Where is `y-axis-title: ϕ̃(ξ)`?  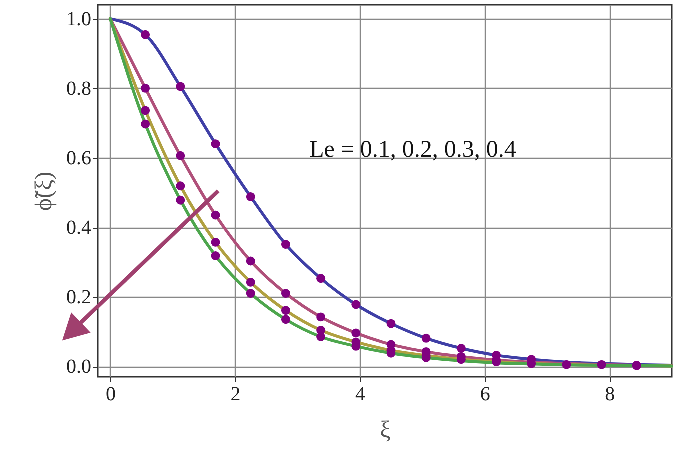
y-axis-title: ϕ̃(ξ) is located at coordinates (45, 192).